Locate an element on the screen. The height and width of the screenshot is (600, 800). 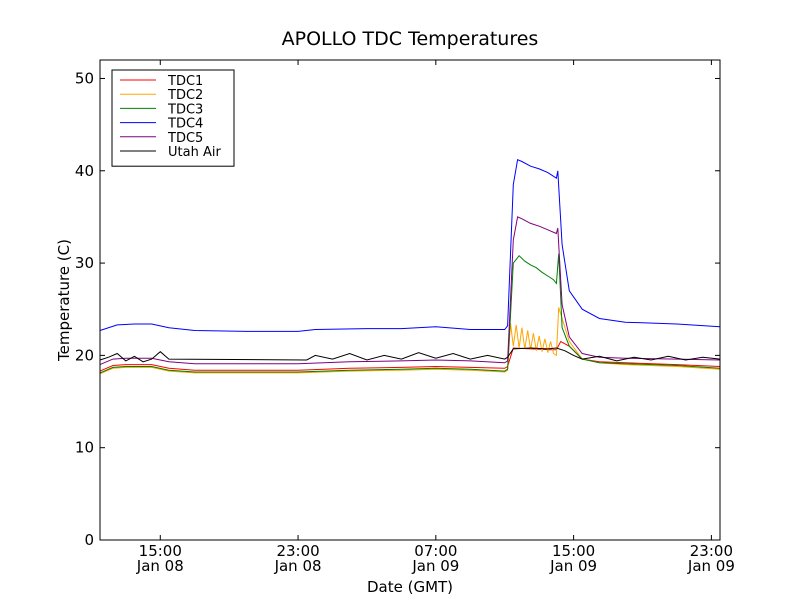
legend-label: TDC3 is located at coordinates (185, 109).